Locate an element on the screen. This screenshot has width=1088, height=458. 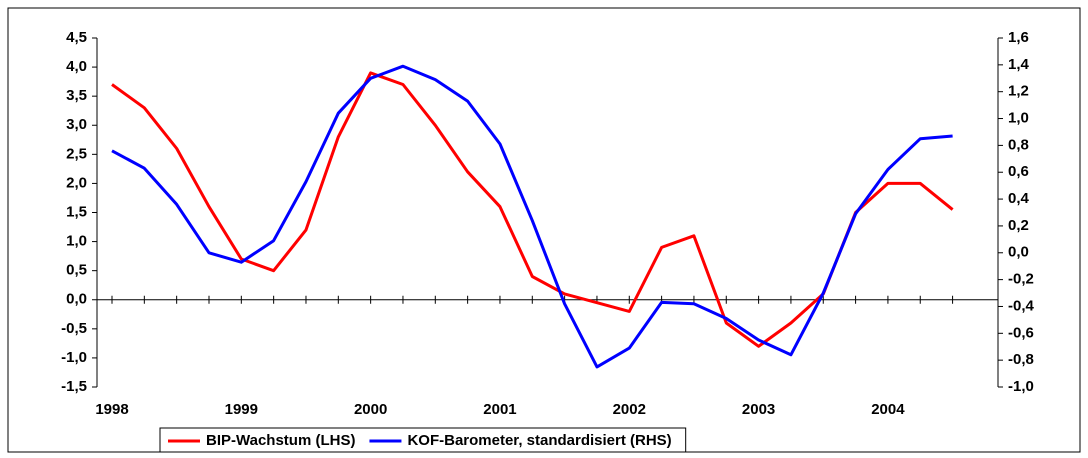
y2-tick-label: -0,4 is located at coordinates (1021, 305).